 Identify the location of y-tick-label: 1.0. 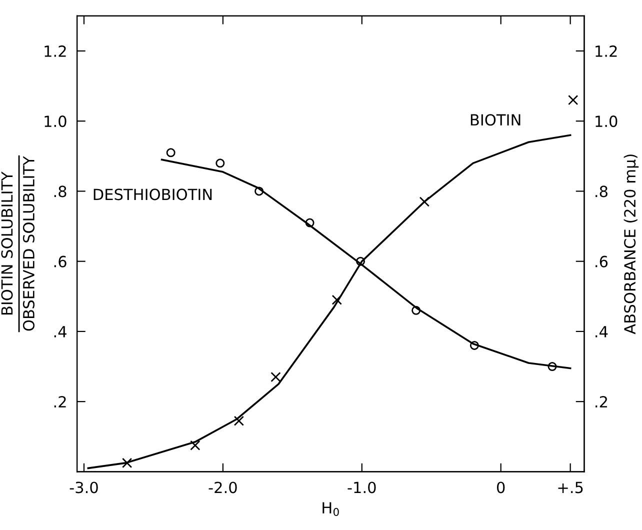
(55, 122).